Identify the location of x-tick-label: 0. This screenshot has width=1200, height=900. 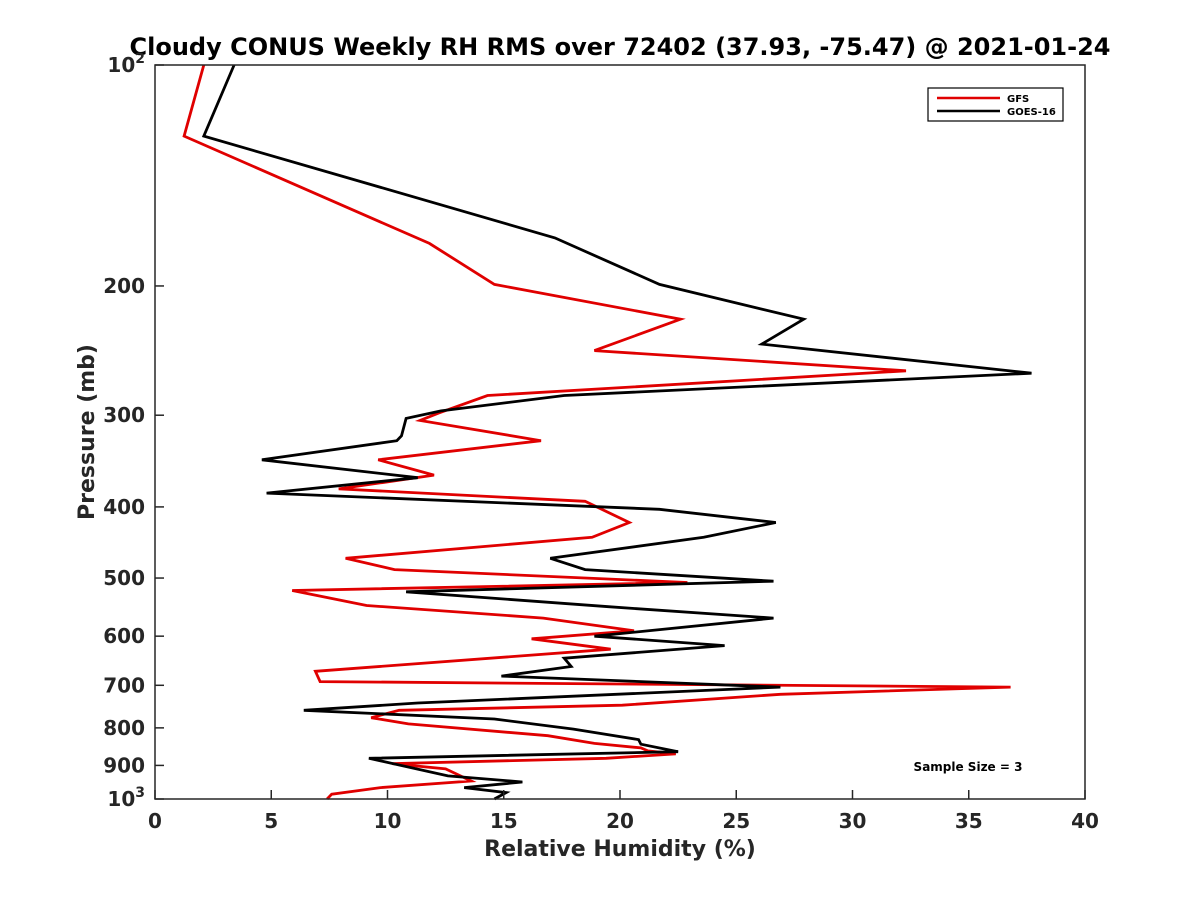
(155, 821).